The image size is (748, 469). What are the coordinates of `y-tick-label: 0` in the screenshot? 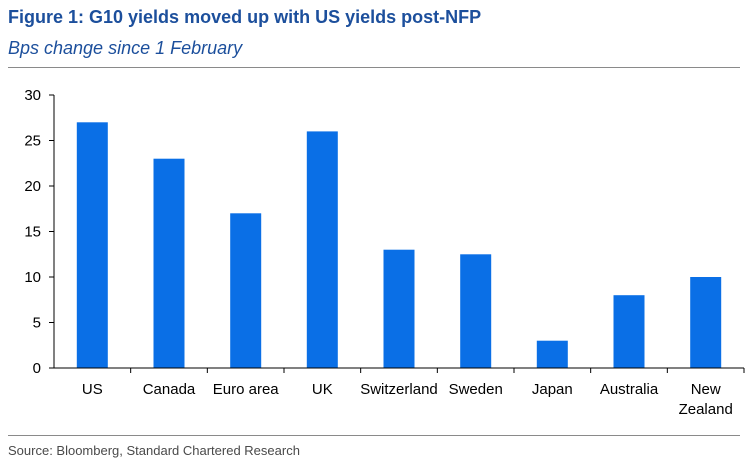 It's located at (37, 368).